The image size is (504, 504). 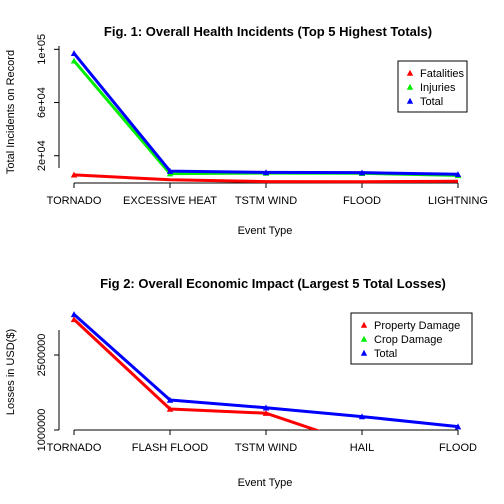 I want to click on y-tick-label: 1000000, so click(x=42, y=430).